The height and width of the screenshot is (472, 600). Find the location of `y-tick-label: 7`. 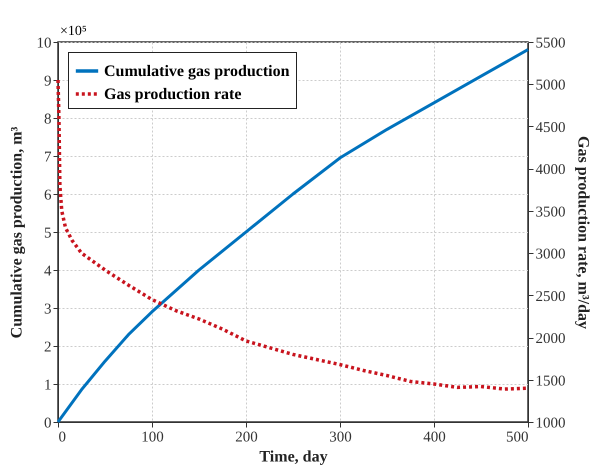

y-tick-label: 7 is located at coordinates (48, 158).